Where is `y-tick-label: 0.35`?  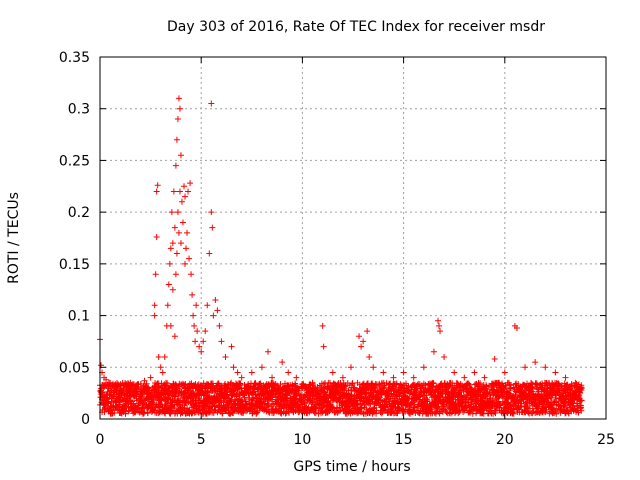 y-tick-label: 0.35 is located at coordinates (74, 58).